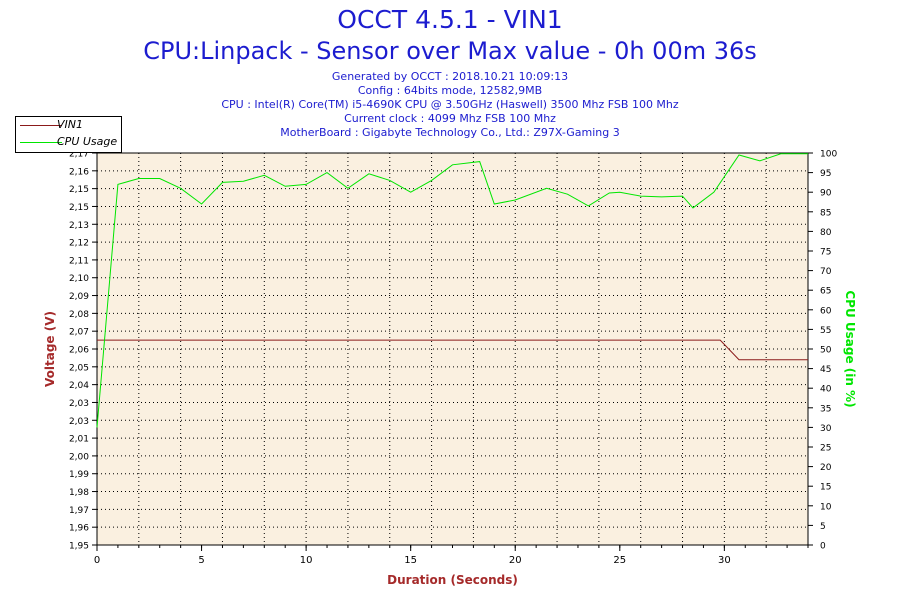 The image size is (900, 600). Describe the element at coordinates (826, 468) in the screenshot. I see `y-tick-label-right: 20` at that location.